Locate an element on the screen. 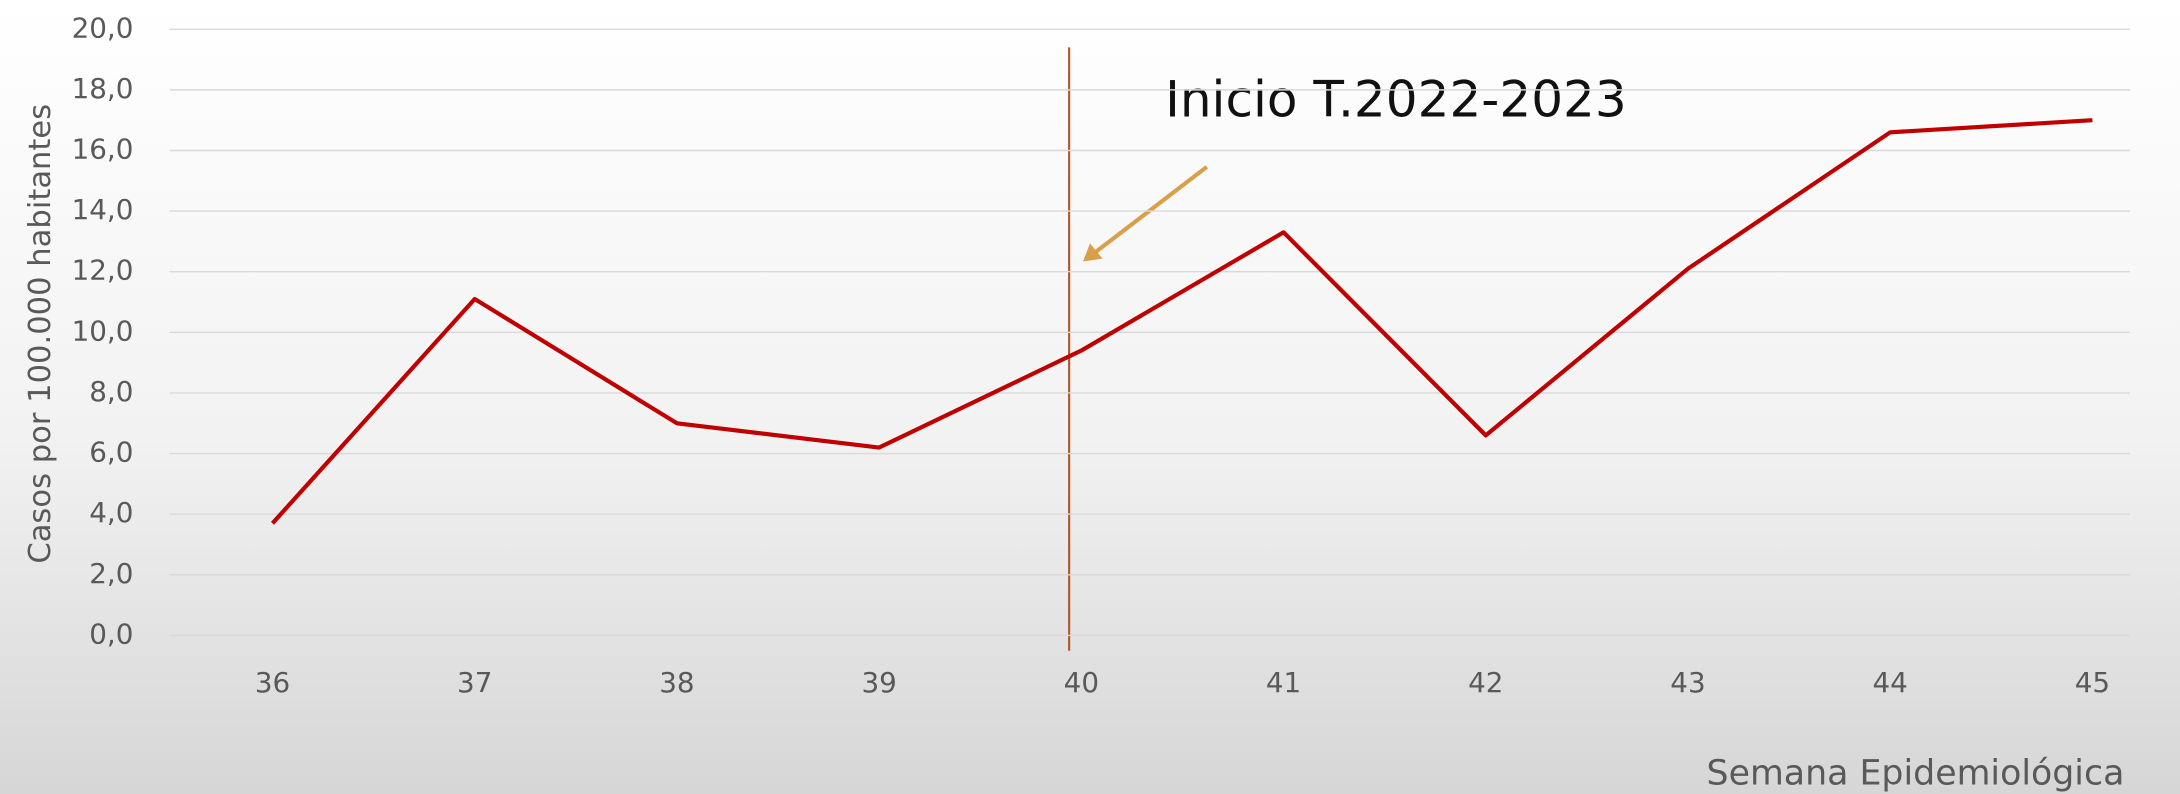 The image size is (2180, 794). y-tick-label: 8,0 is located at coordinates (111, 391).